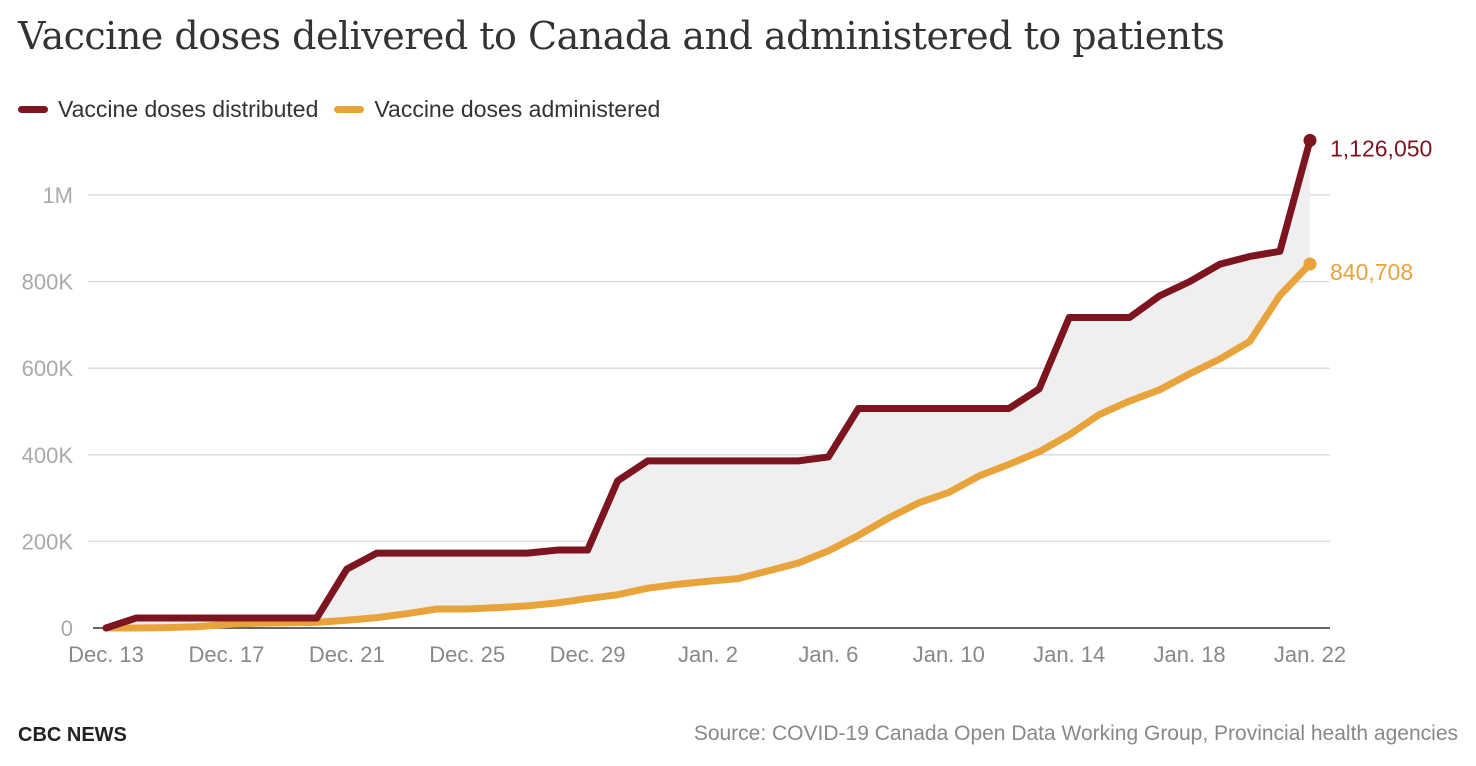 The width and height of the screenshot is (1476, 766). What do you see at coordinates (48, 368) in the screenshot?
I see `y-tick-label: 600K` at bounding box center [48, 368].